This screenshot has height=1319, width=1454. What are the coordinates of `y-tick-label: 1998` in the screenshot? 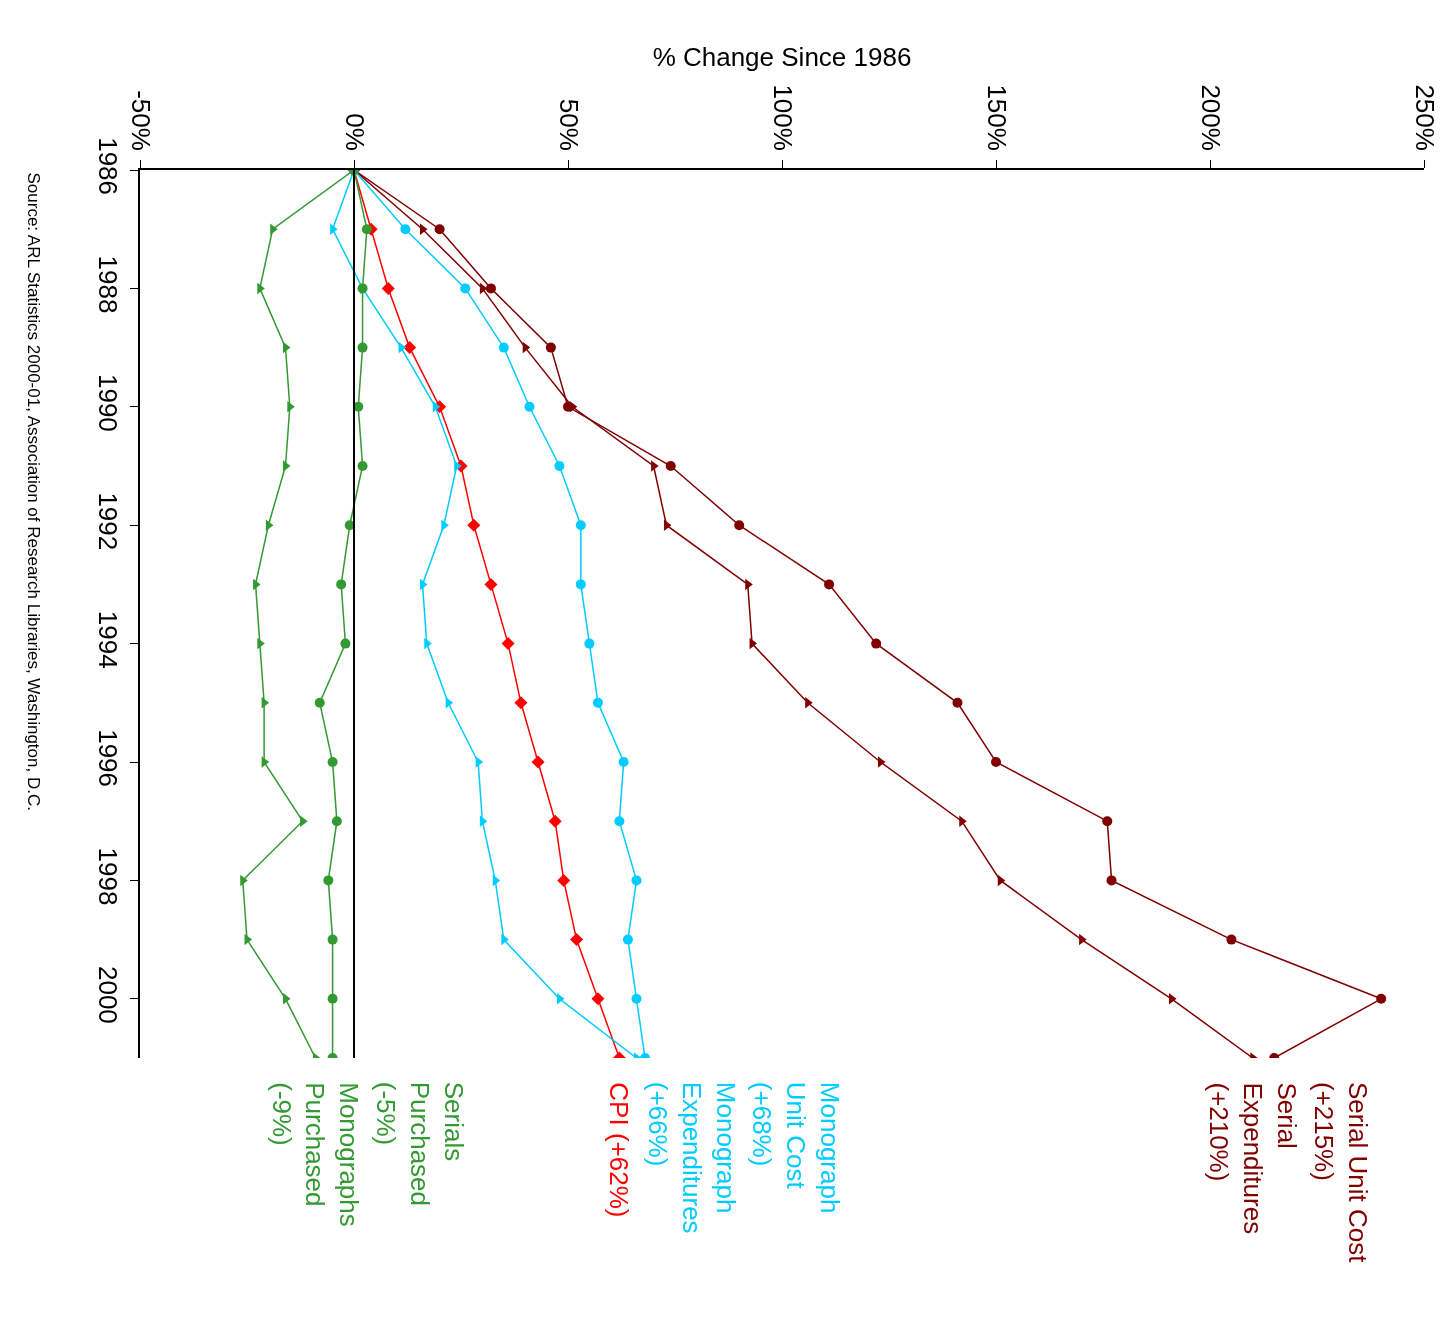 It's located at (107, 876).